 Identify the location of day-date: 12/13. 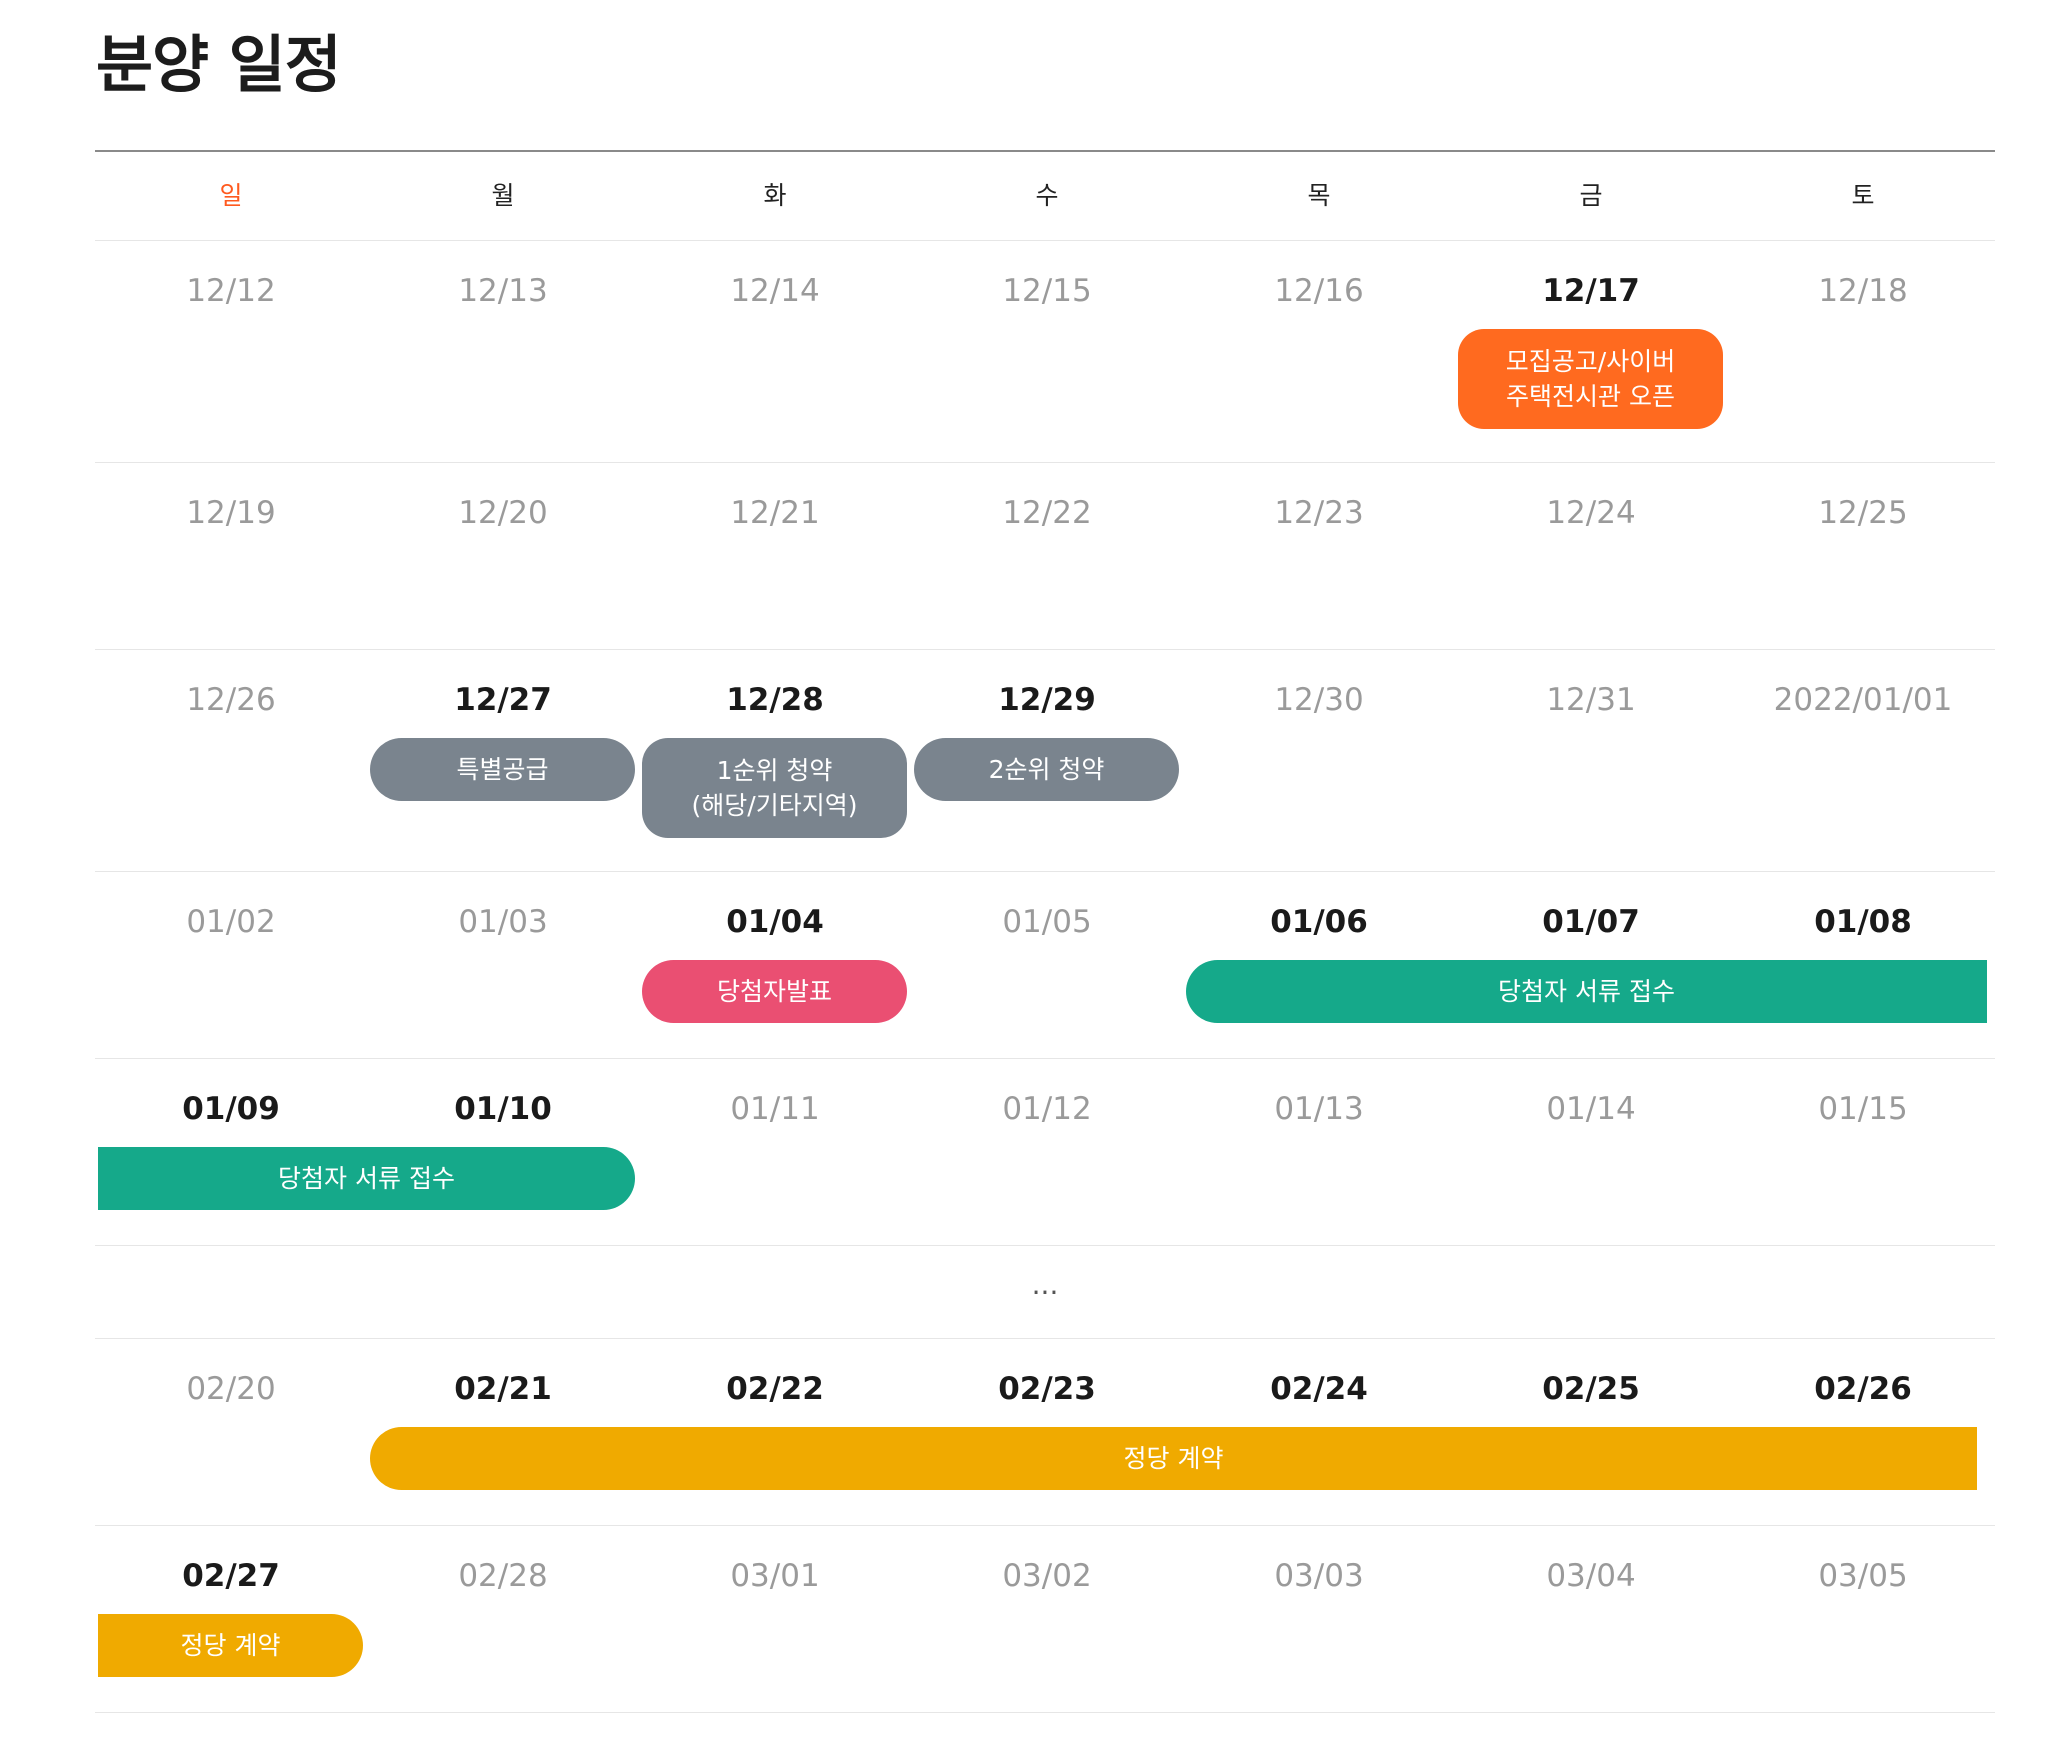
(503, 291).